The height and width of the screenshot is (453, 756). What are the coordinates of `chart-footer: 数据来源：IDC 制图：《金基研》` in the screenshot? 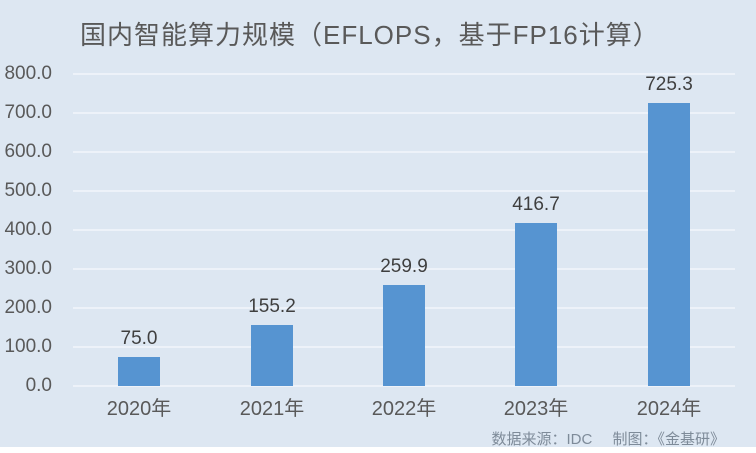 It's located at (608, 438).